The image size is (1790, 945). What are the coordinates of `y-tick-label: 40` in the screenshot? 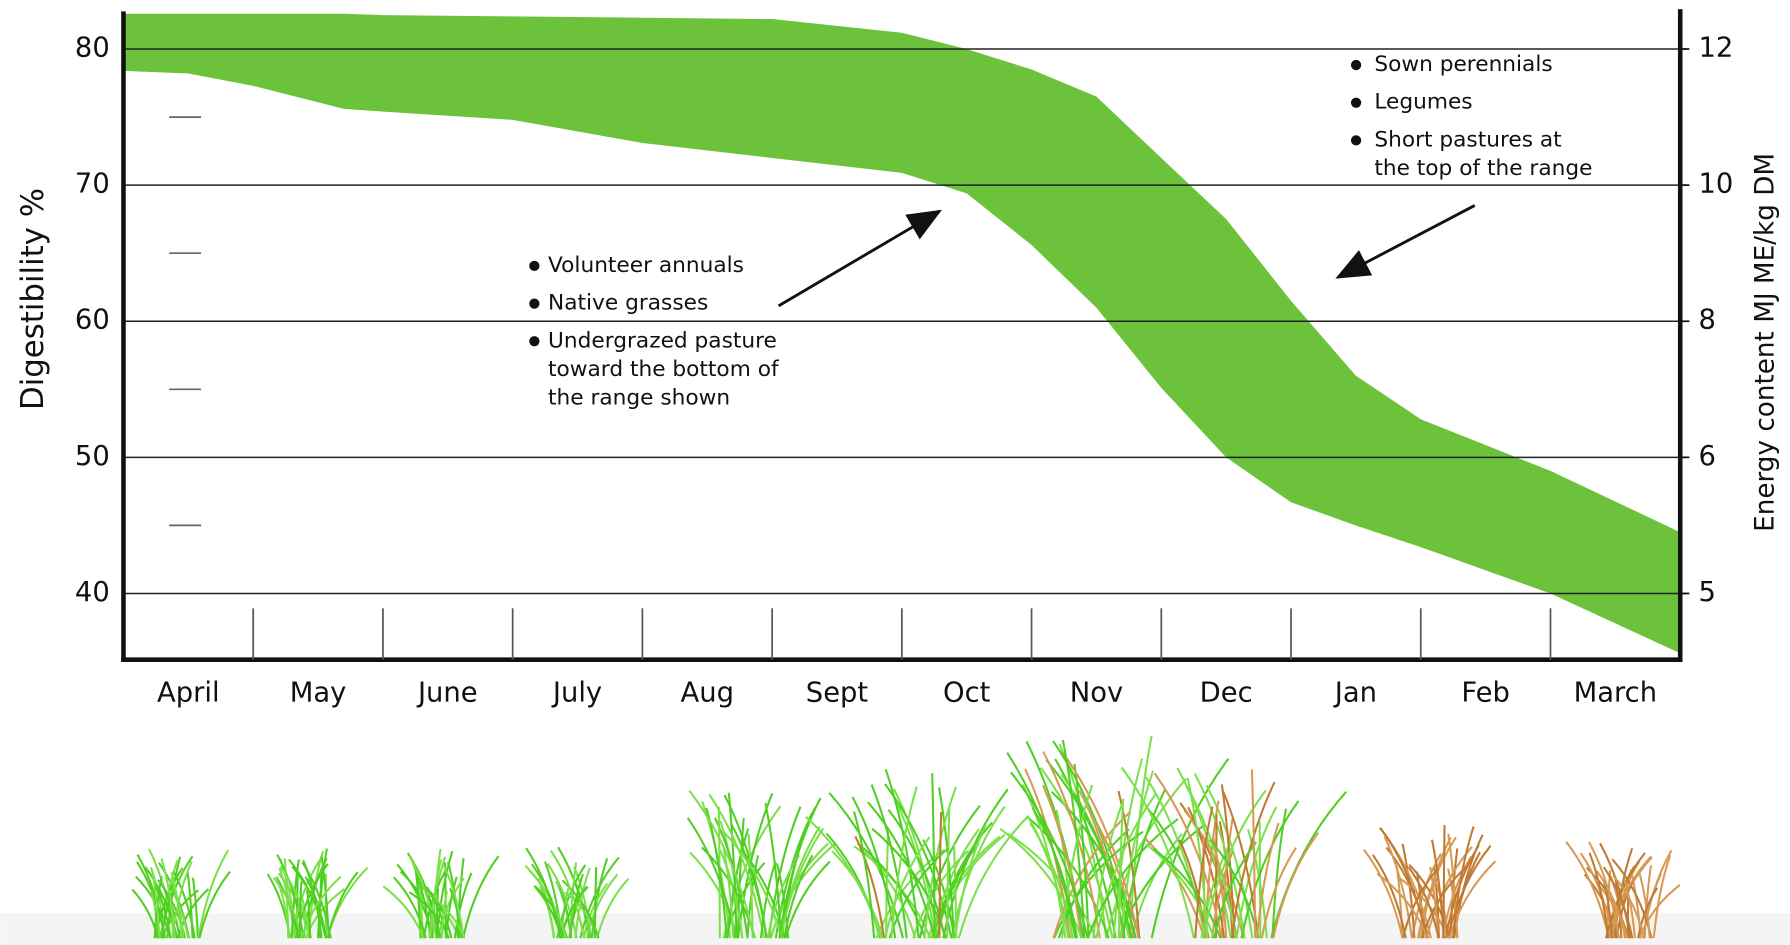 It's located at (92, 592).